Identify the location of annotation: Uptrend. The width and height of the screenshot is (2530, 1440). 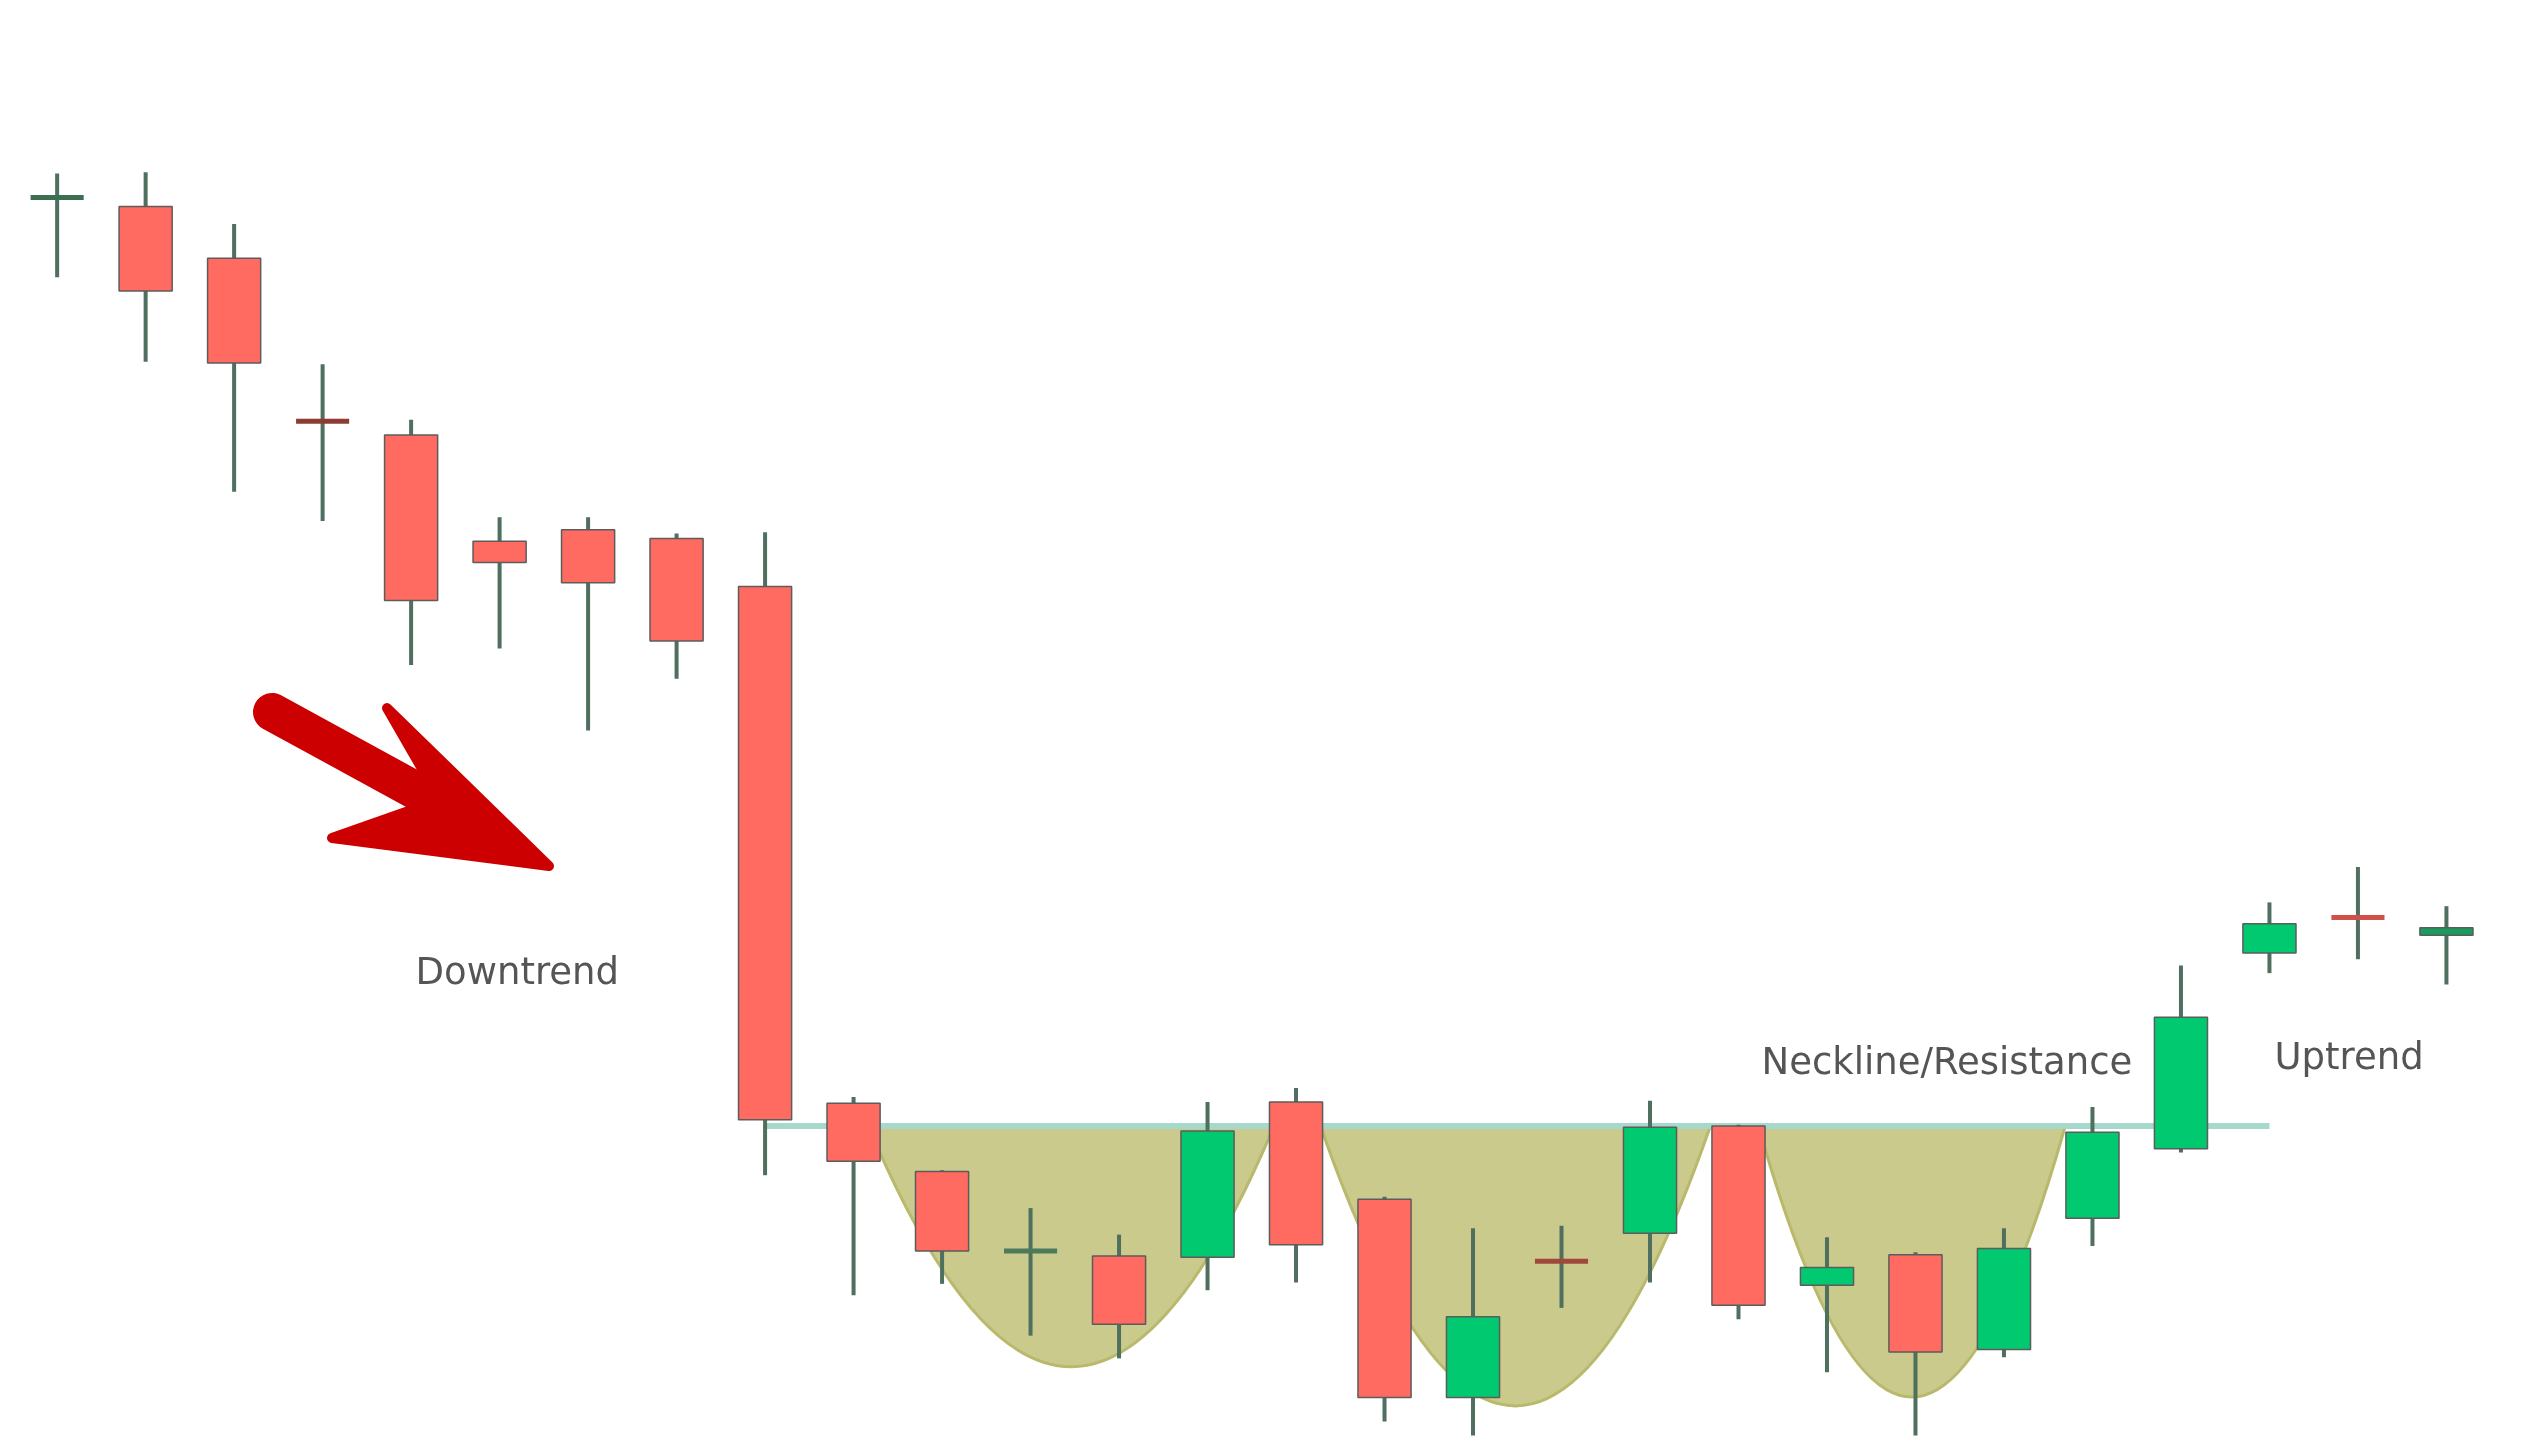
(2349, 1056).